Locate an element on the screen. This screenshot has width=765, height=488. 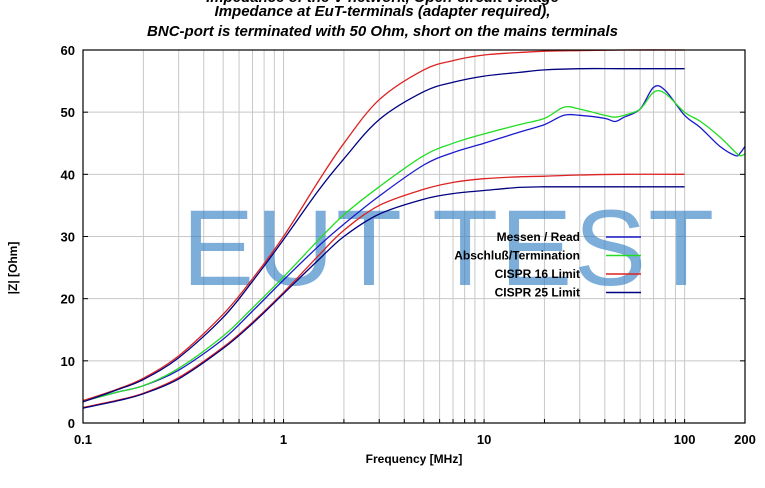
x-tick-label: 1 is located at coordinates (283, 439).